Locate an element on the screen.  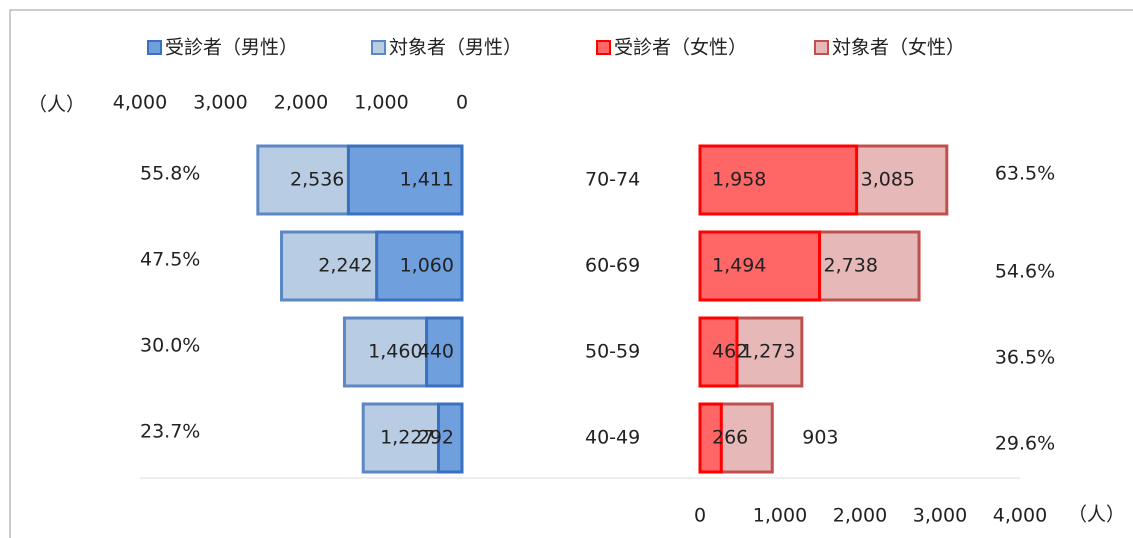
legend-label: 受診者（男性） is located at coordinates (231, 48).